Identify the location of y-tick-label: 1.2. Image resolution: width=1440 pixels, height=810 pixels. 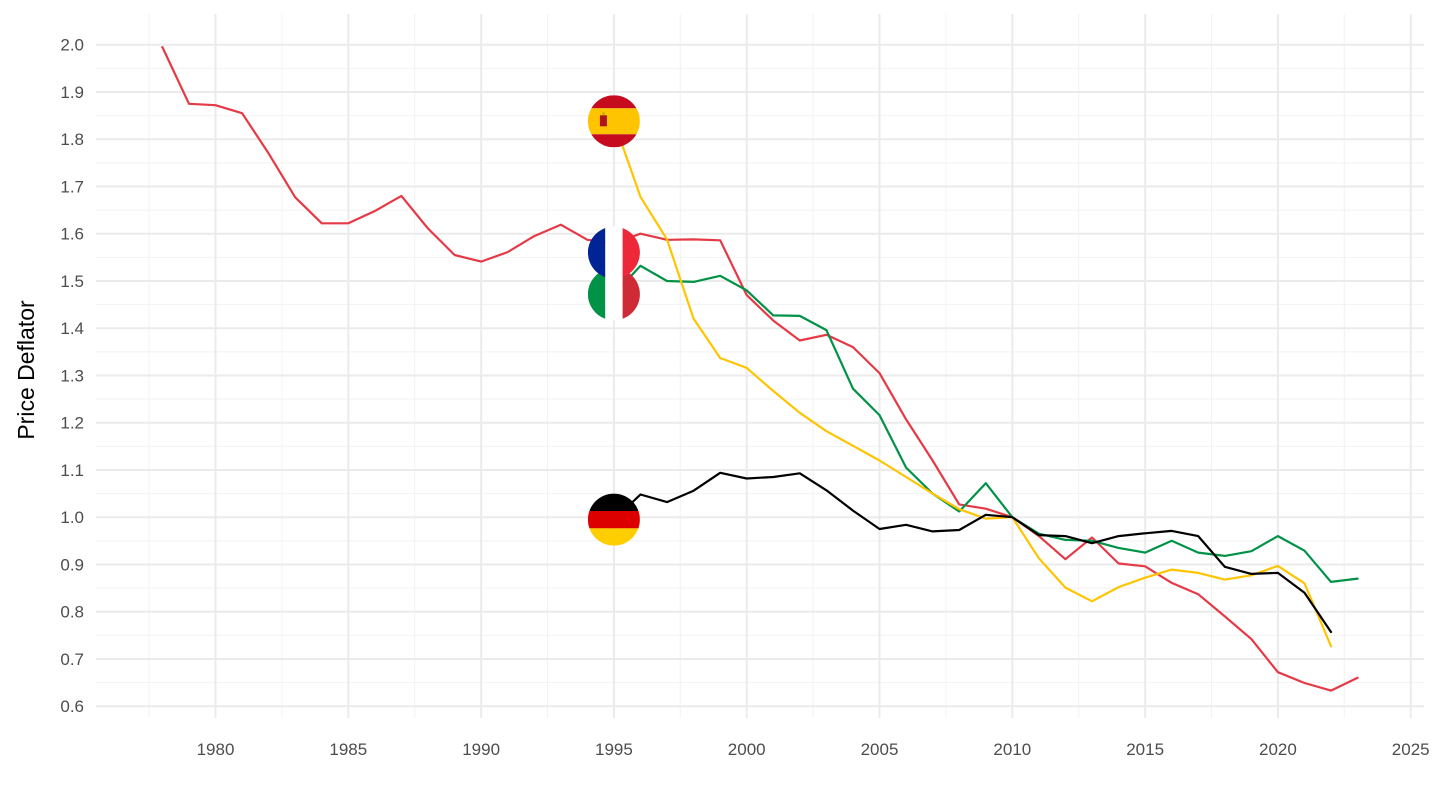
(72, 423).